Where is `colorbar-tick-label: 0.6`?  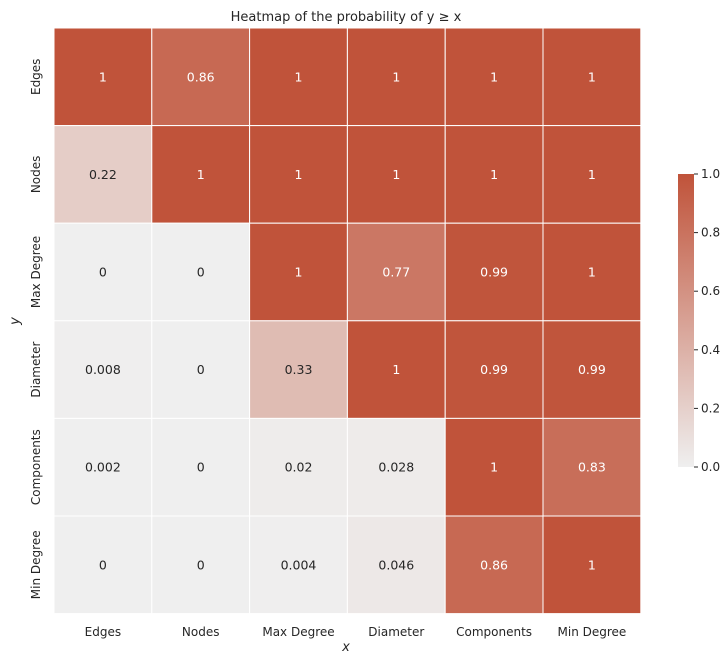
colorbar-tick-label: 0.6 is located at coordinates (710, 291).